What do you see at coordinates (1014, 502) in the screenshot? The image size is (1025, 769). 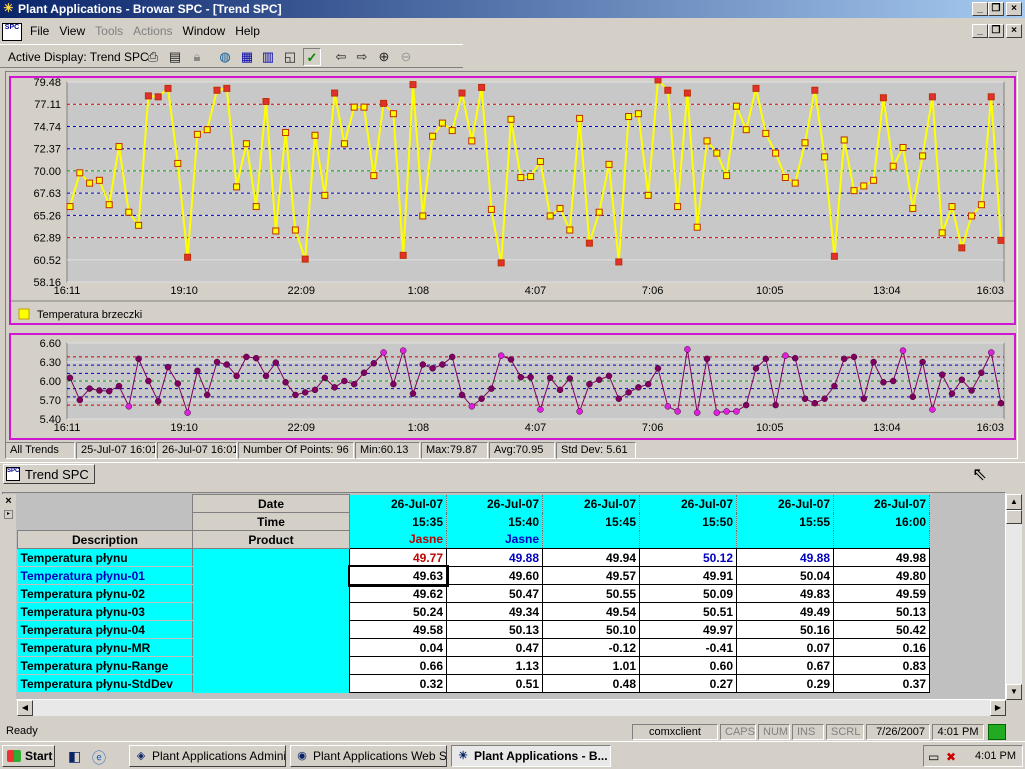 I see `scroll-up-icon: ▲` at bounding box center [1014, 502].